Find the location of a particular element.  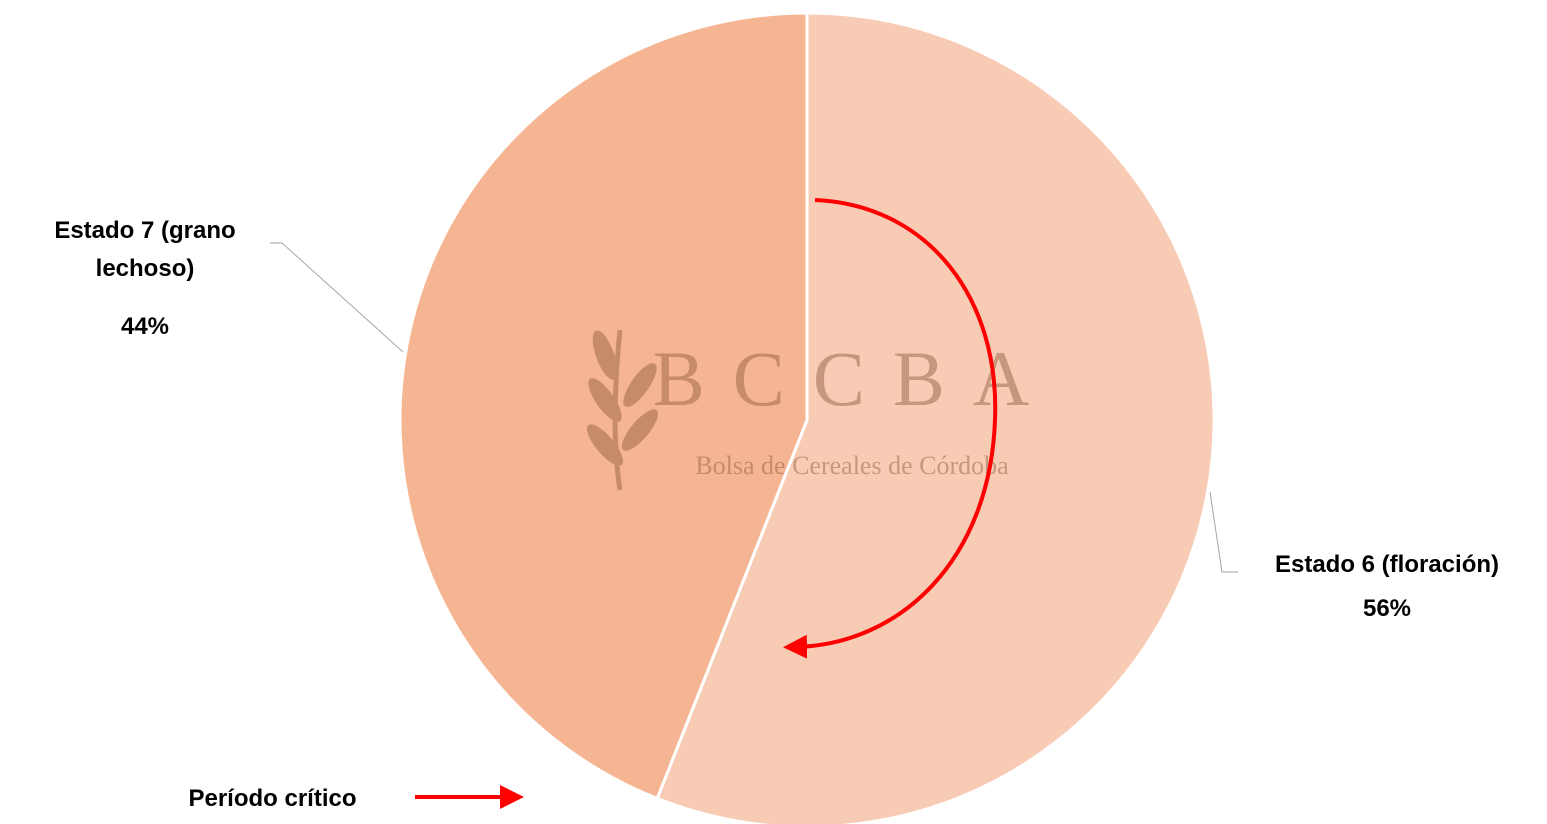

critical-period-arrow is located at coordinates (890, 428).